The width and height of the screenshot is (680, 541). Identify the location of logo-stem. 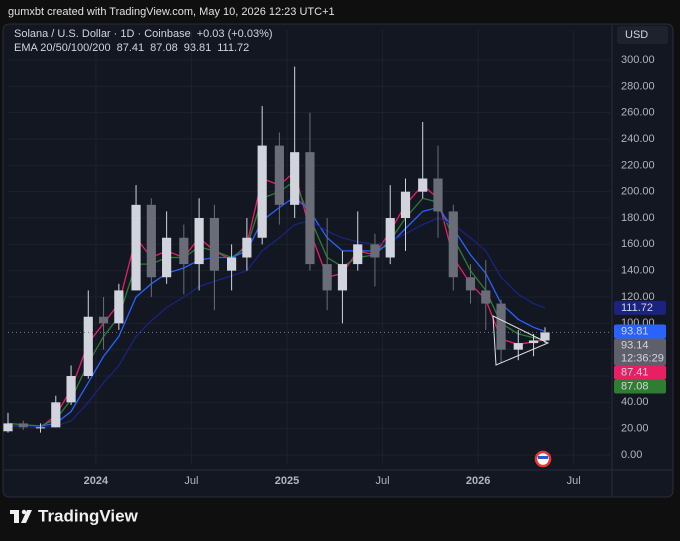
(16, 516).